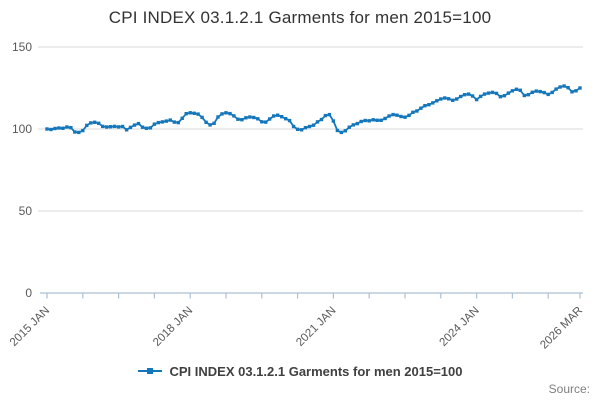  What do you see at coordinates (173, 327) in the screenshot?
I see `x-axis-tick-label: 2018 JAN` at bounding box center [173, 327].